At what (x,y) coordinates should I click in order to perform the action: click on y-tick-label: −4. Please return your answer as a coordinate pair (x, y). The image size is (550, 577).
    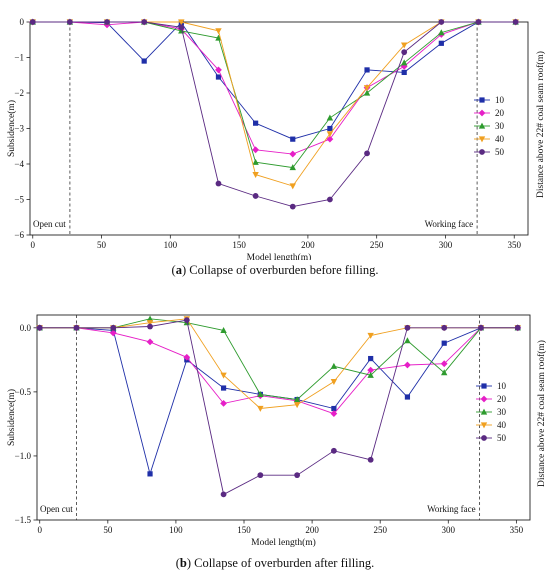
    Looking at the image, I should click on (19, 164).